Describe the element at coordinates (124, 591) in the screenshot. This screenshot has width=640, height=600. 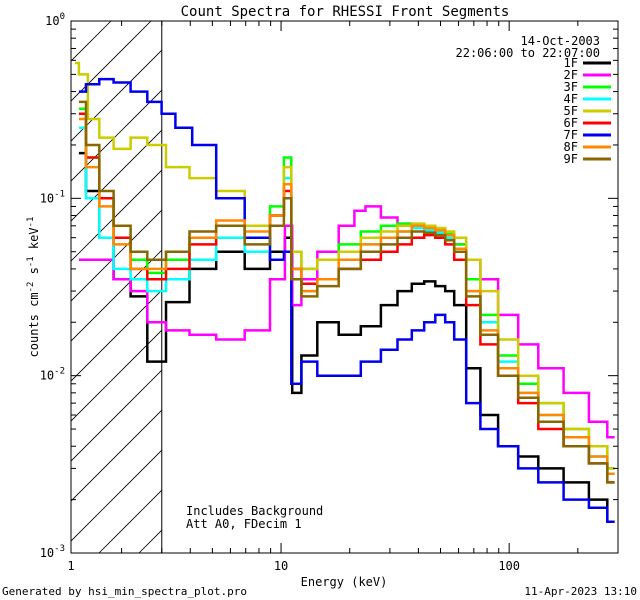
I see `footer-generator: Generated by hsi_min_spectra_plot.pro` at that location.